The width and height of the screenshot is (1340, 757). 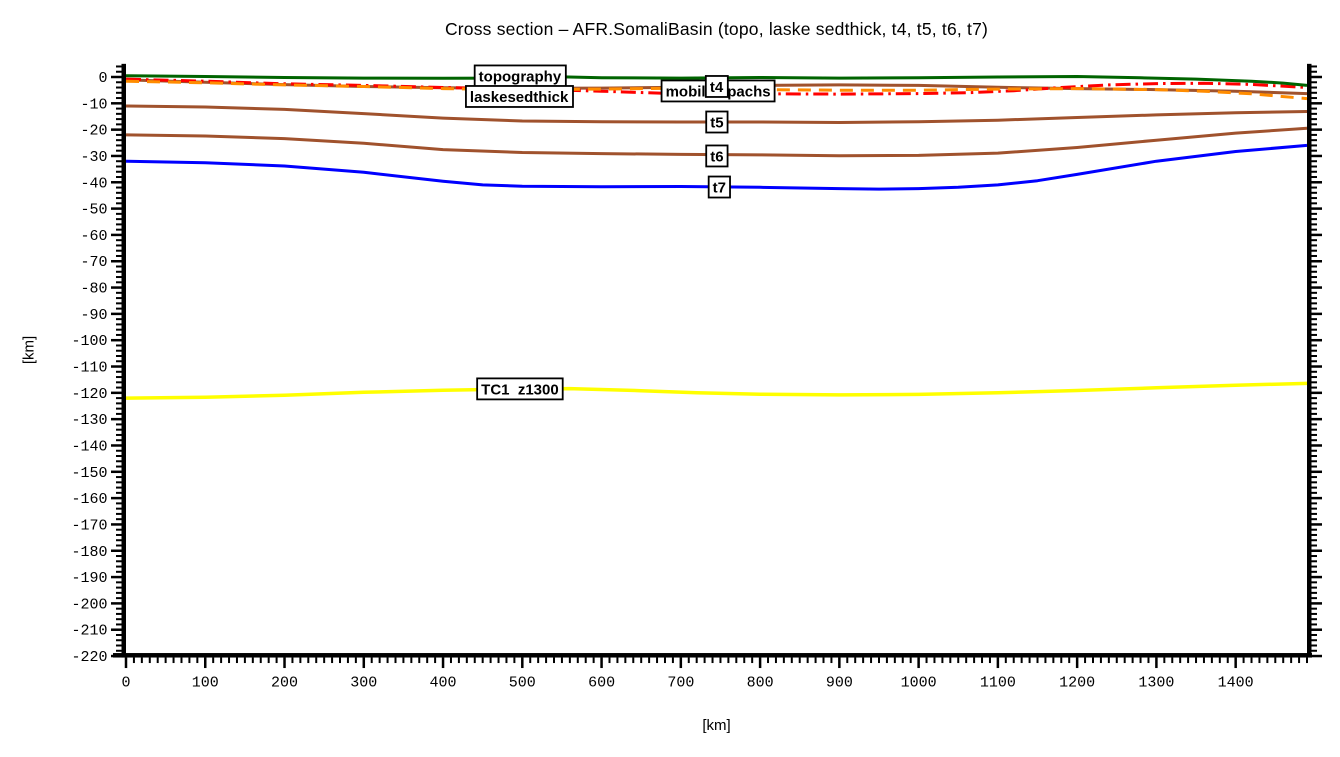 I want to click on x-tick-label: 1100, so click(x=998, y=683).